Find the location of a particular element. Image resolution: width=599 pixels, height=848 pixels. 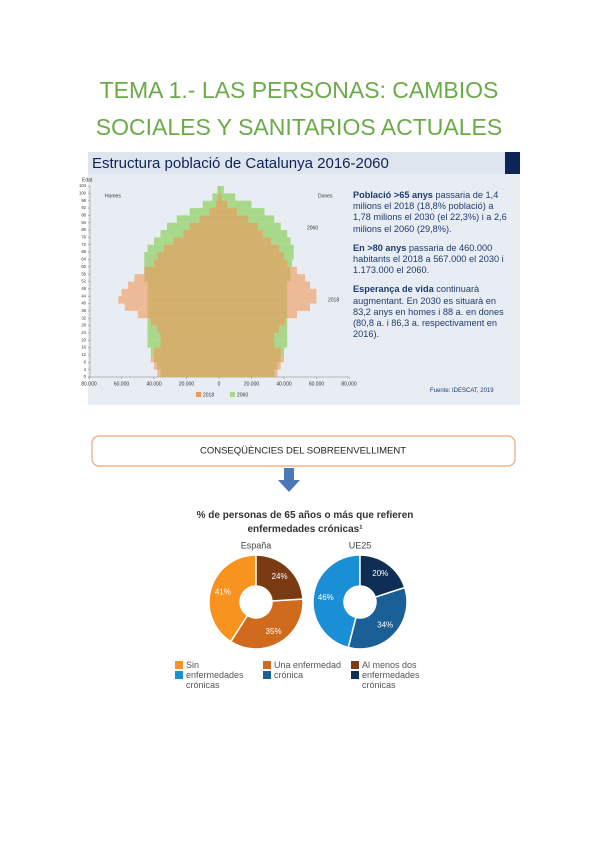

value-label: 24% is located at coordinates (280, 576).